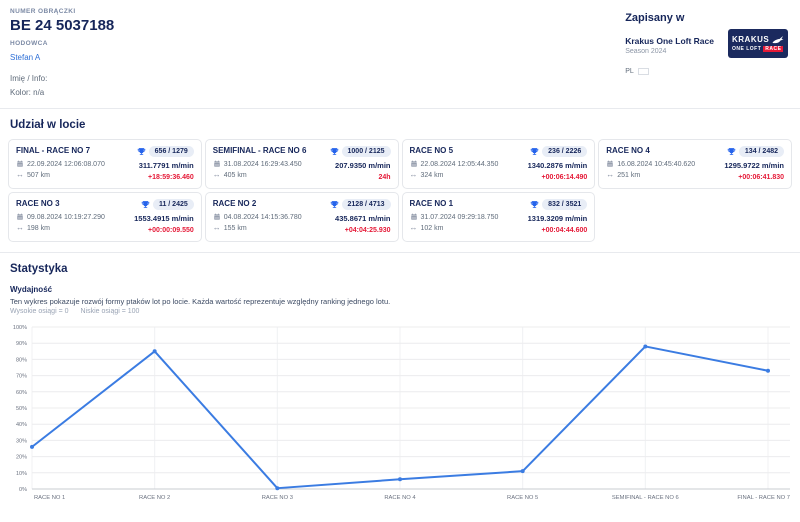  Describe the element at coordinates (21, 458) in the screenshot. I see `svg-text: 20%` at that location.